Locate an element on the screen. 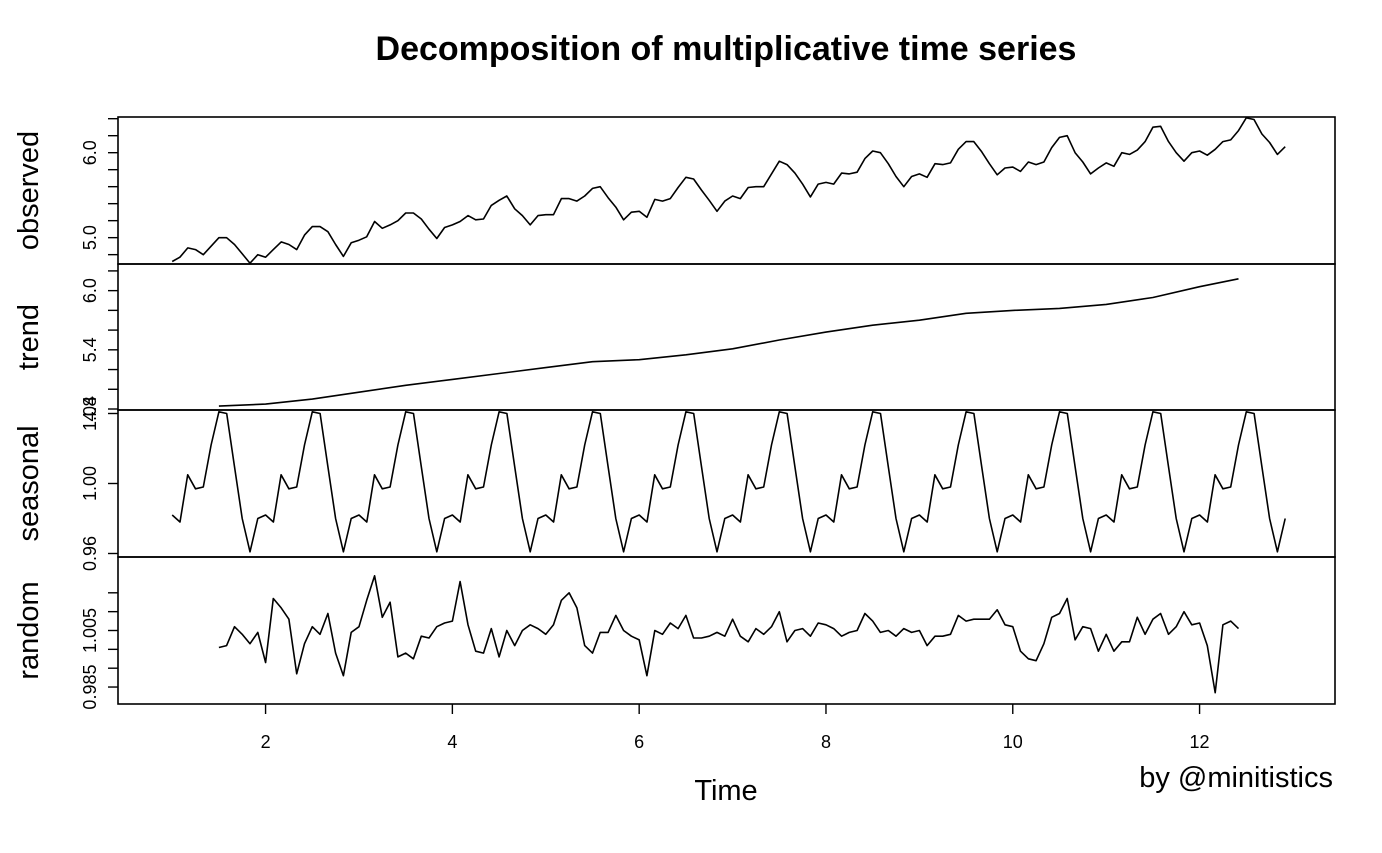 This screenshot has width=1382, height=853. y-axis-label-random: random is located at coordinates (29, 630).